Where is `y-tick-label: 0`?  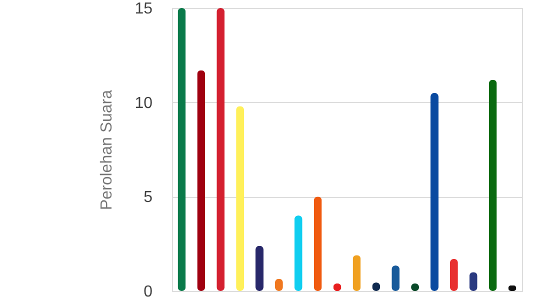 y-tick-label: 0 is located at coordinates (148, 292).